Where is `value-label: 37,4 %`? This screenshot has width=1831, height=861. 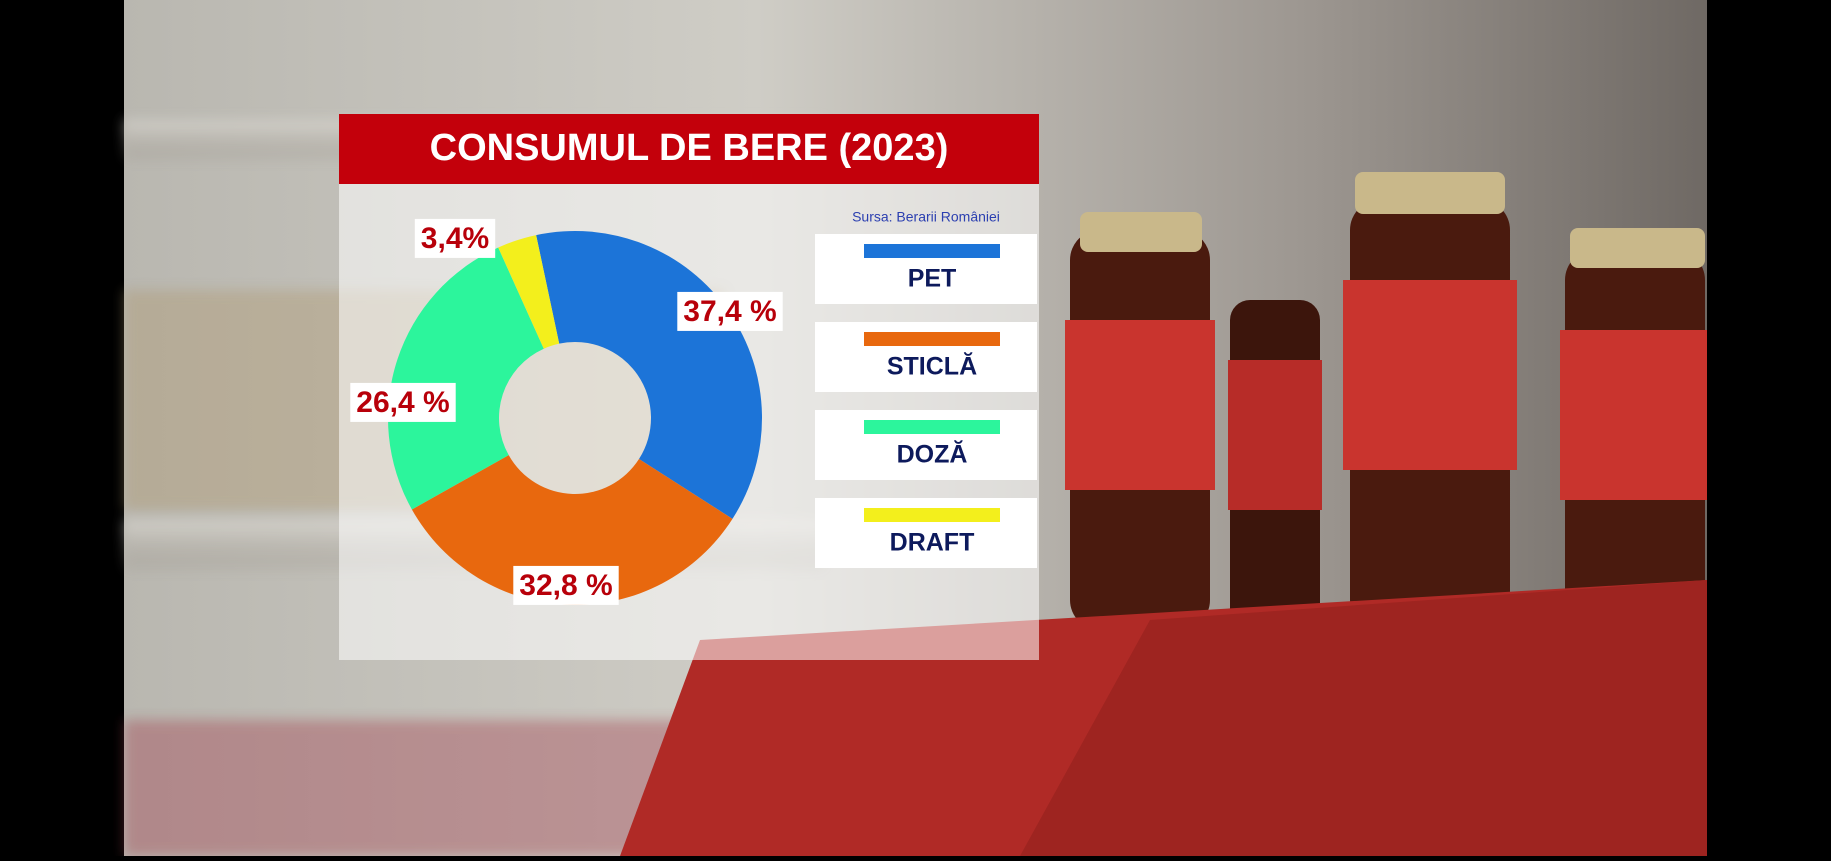 value-label: 37,4 % is located at coordinates (730, 311).